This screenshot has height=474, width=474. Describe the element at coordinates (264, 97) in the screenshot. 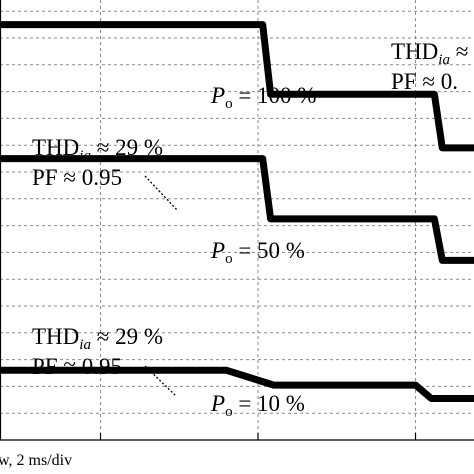

I see `power-100-label: Po = 100 %` at that location.